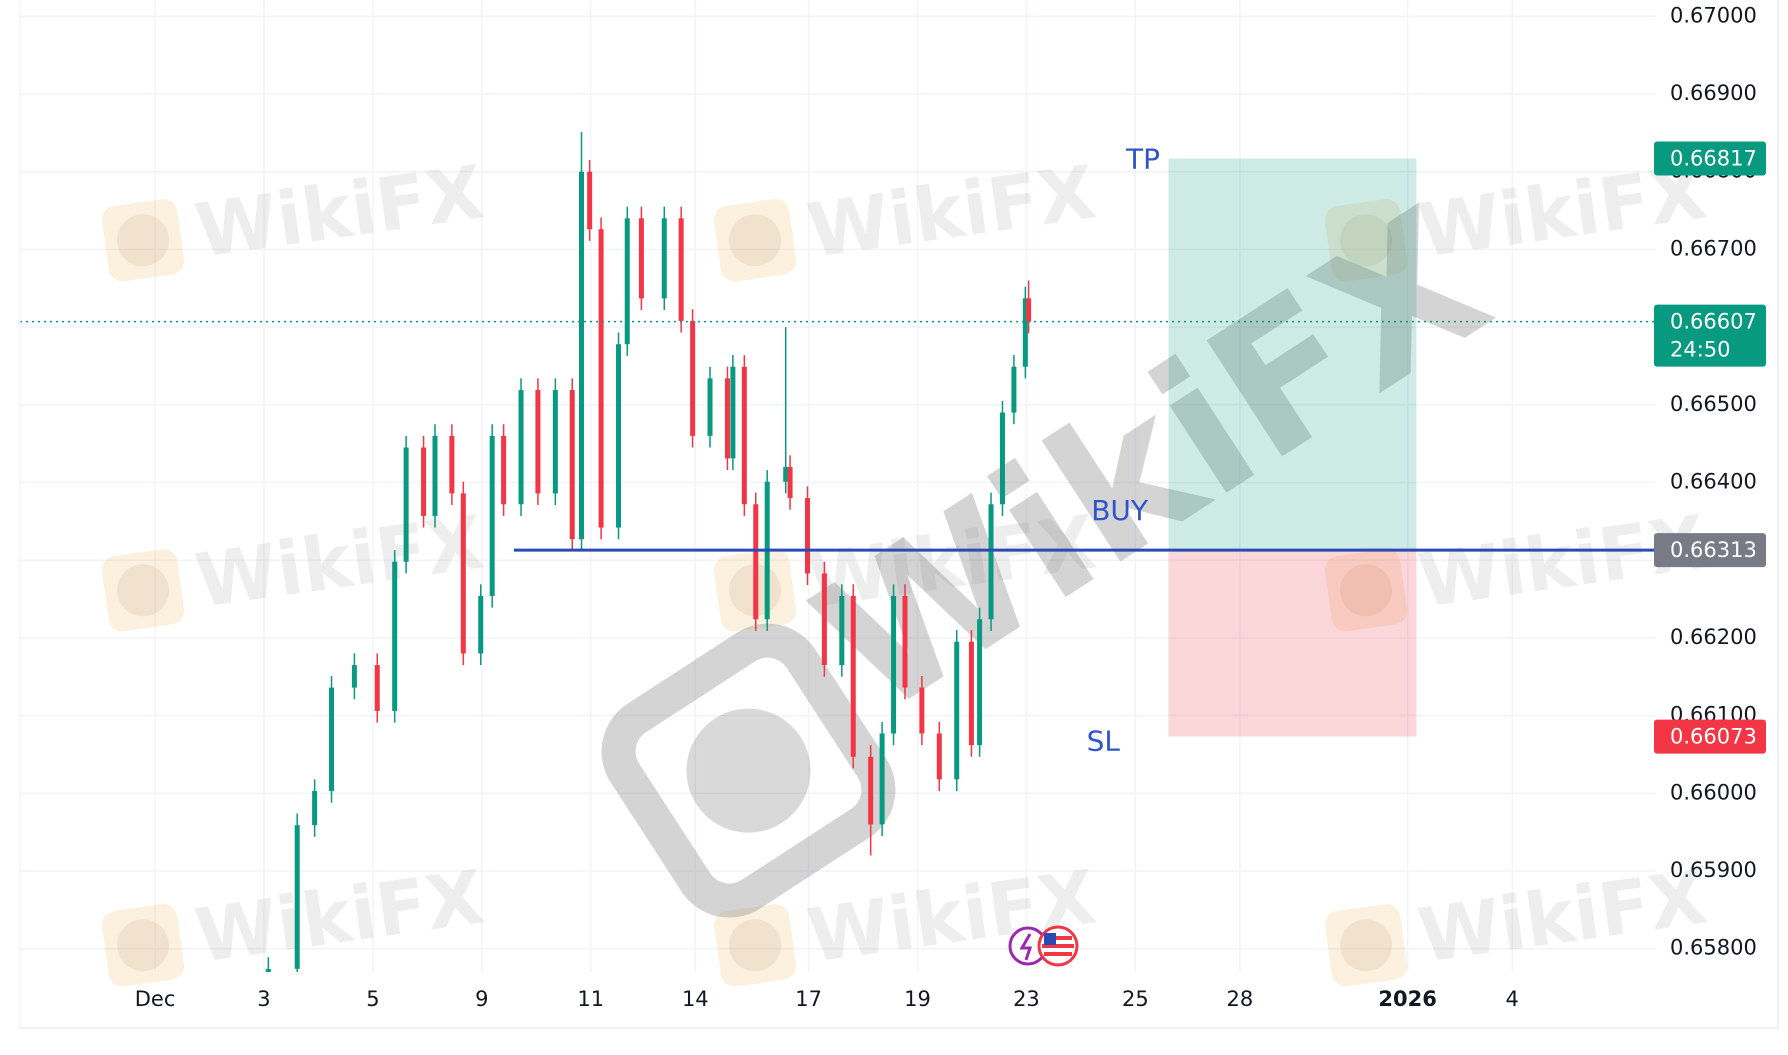 This screenshot has height=1055, width=1788. I want to click on last-price-badge, so click(1710, 335).